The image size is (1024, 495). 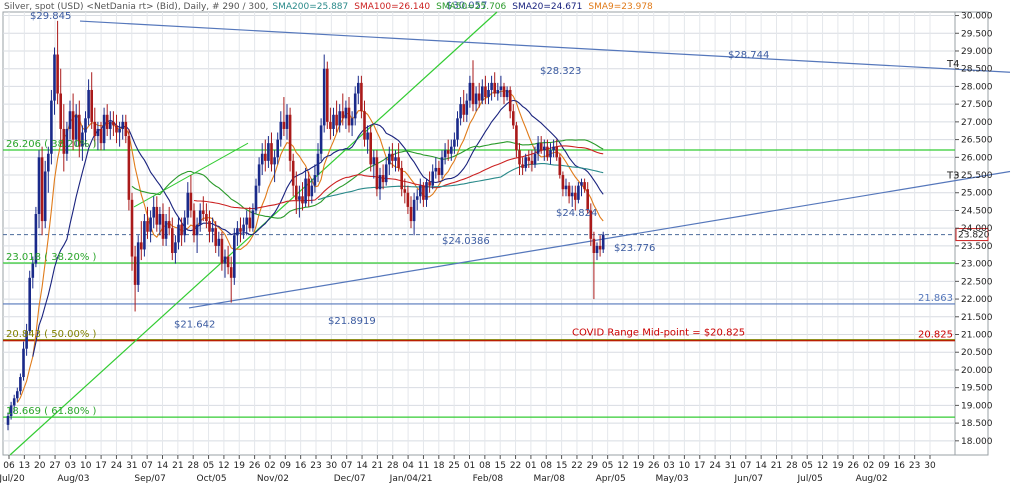 I want to click on x-day-label-36: 15, so click(x=561, y=466).